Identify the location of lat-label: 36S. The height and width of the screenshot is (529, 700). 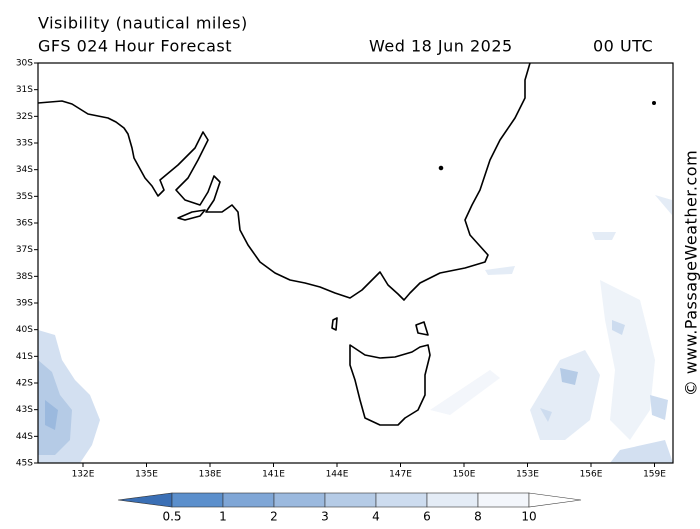
(24, 224).